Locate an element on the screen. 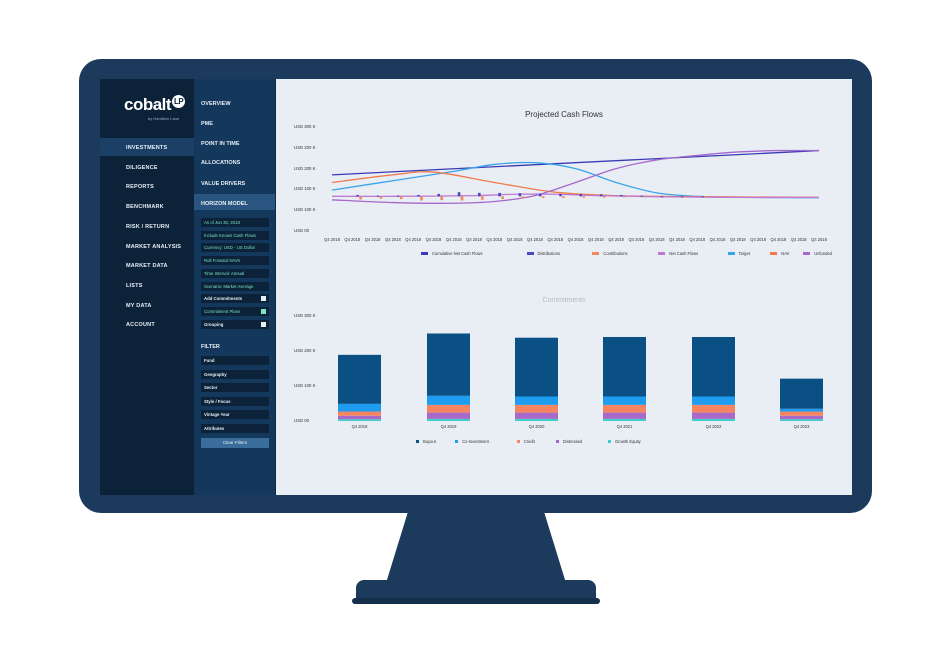  legend-label: Cumulative Net Cash Flows is located at coordinates (457, 253).